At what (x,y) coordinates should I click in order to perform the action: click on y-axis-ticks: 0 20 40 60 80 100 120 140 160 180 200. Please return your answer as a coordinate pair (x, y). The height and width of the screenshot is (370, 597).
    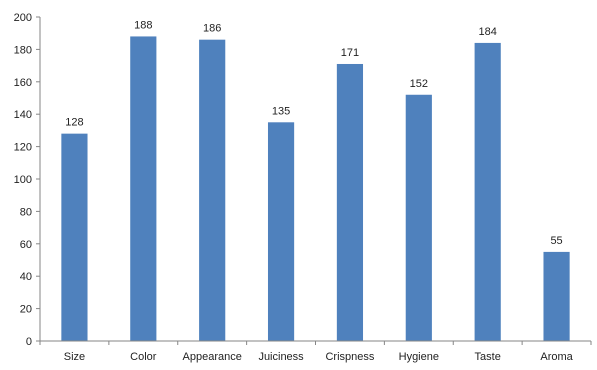
    Looking at the image, I should click on (27, 180).